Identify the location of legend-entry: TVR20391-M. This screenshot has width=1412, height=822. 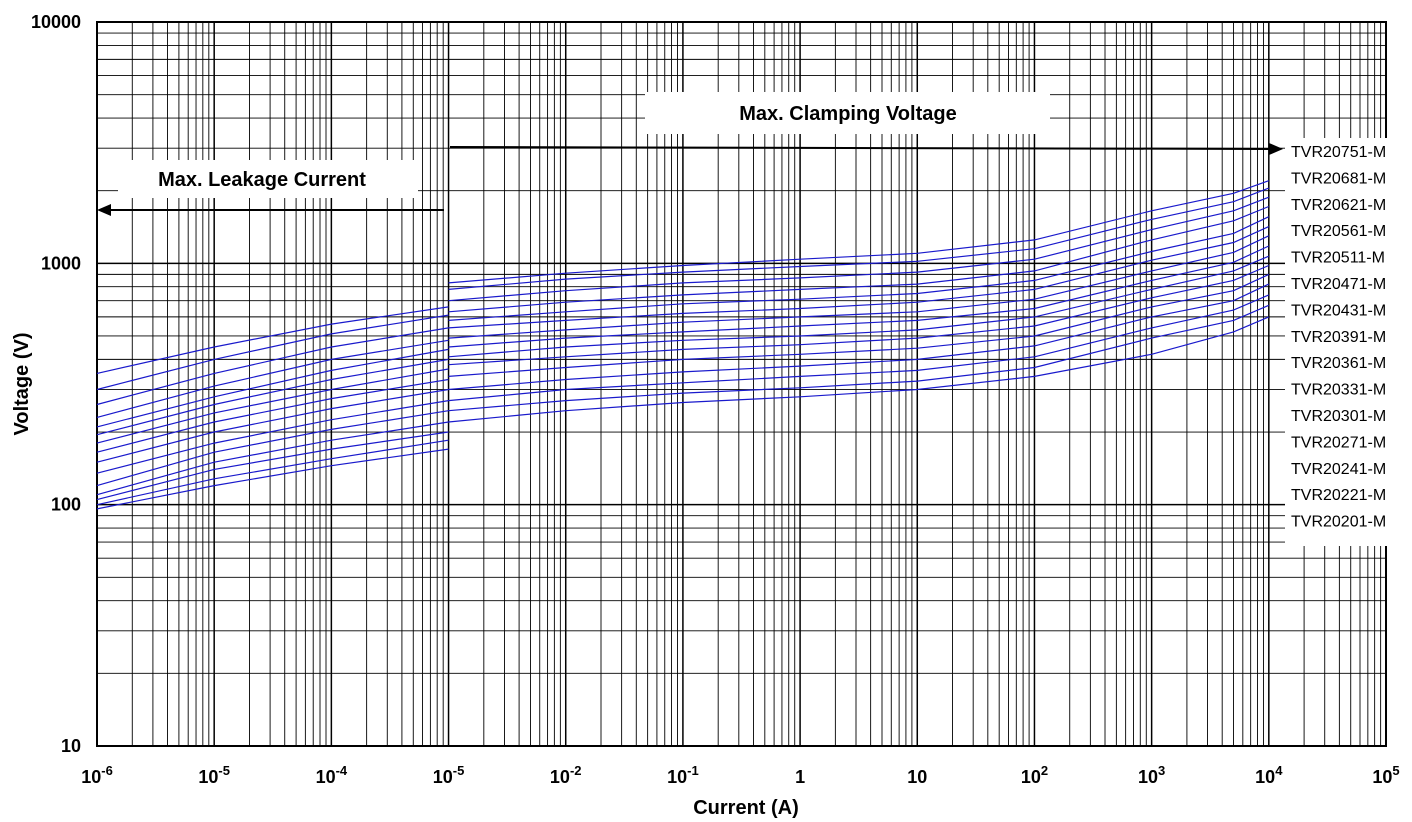
(1338, 337).